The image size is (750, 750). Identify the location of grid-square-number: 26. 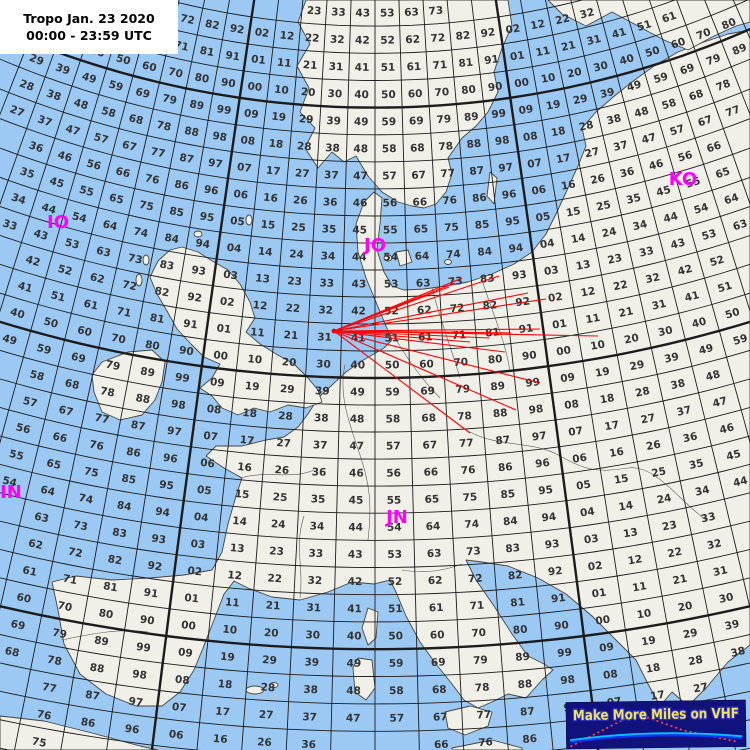
(264, 742).